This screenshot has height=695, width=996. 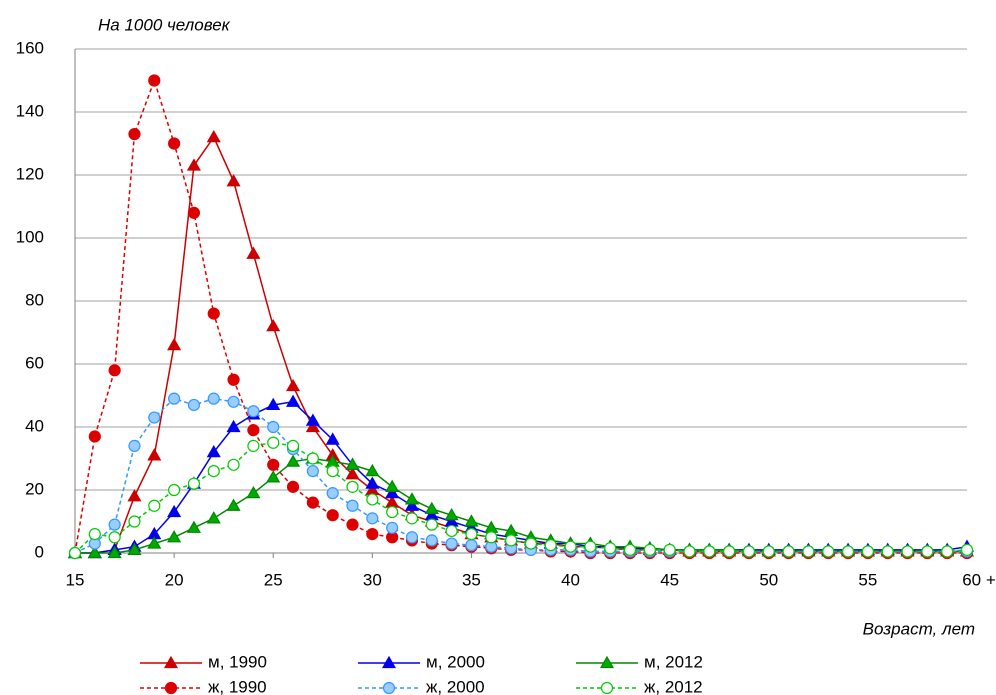 I want to click on y-tick-label: 0, so click(x=39, y=551).